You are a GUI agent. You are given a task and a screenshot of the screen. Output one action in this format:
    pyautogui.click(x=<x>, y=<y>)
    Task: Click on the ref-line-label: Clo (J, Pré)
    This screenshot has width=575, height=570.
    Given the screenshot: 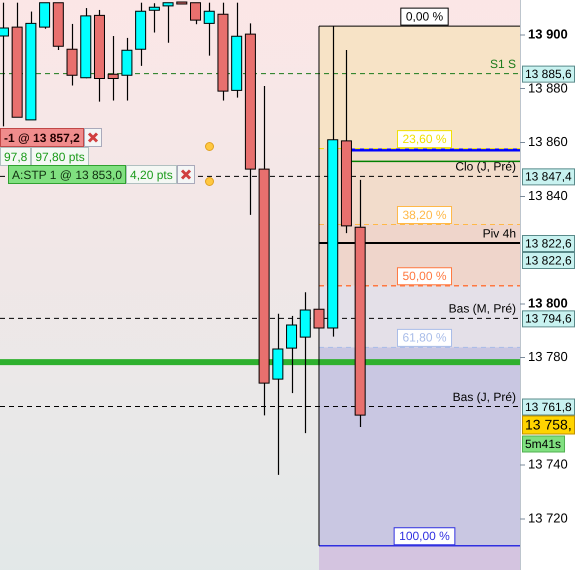 What is the action you would take?
    pyautogui.click(x=485, y=167)
    